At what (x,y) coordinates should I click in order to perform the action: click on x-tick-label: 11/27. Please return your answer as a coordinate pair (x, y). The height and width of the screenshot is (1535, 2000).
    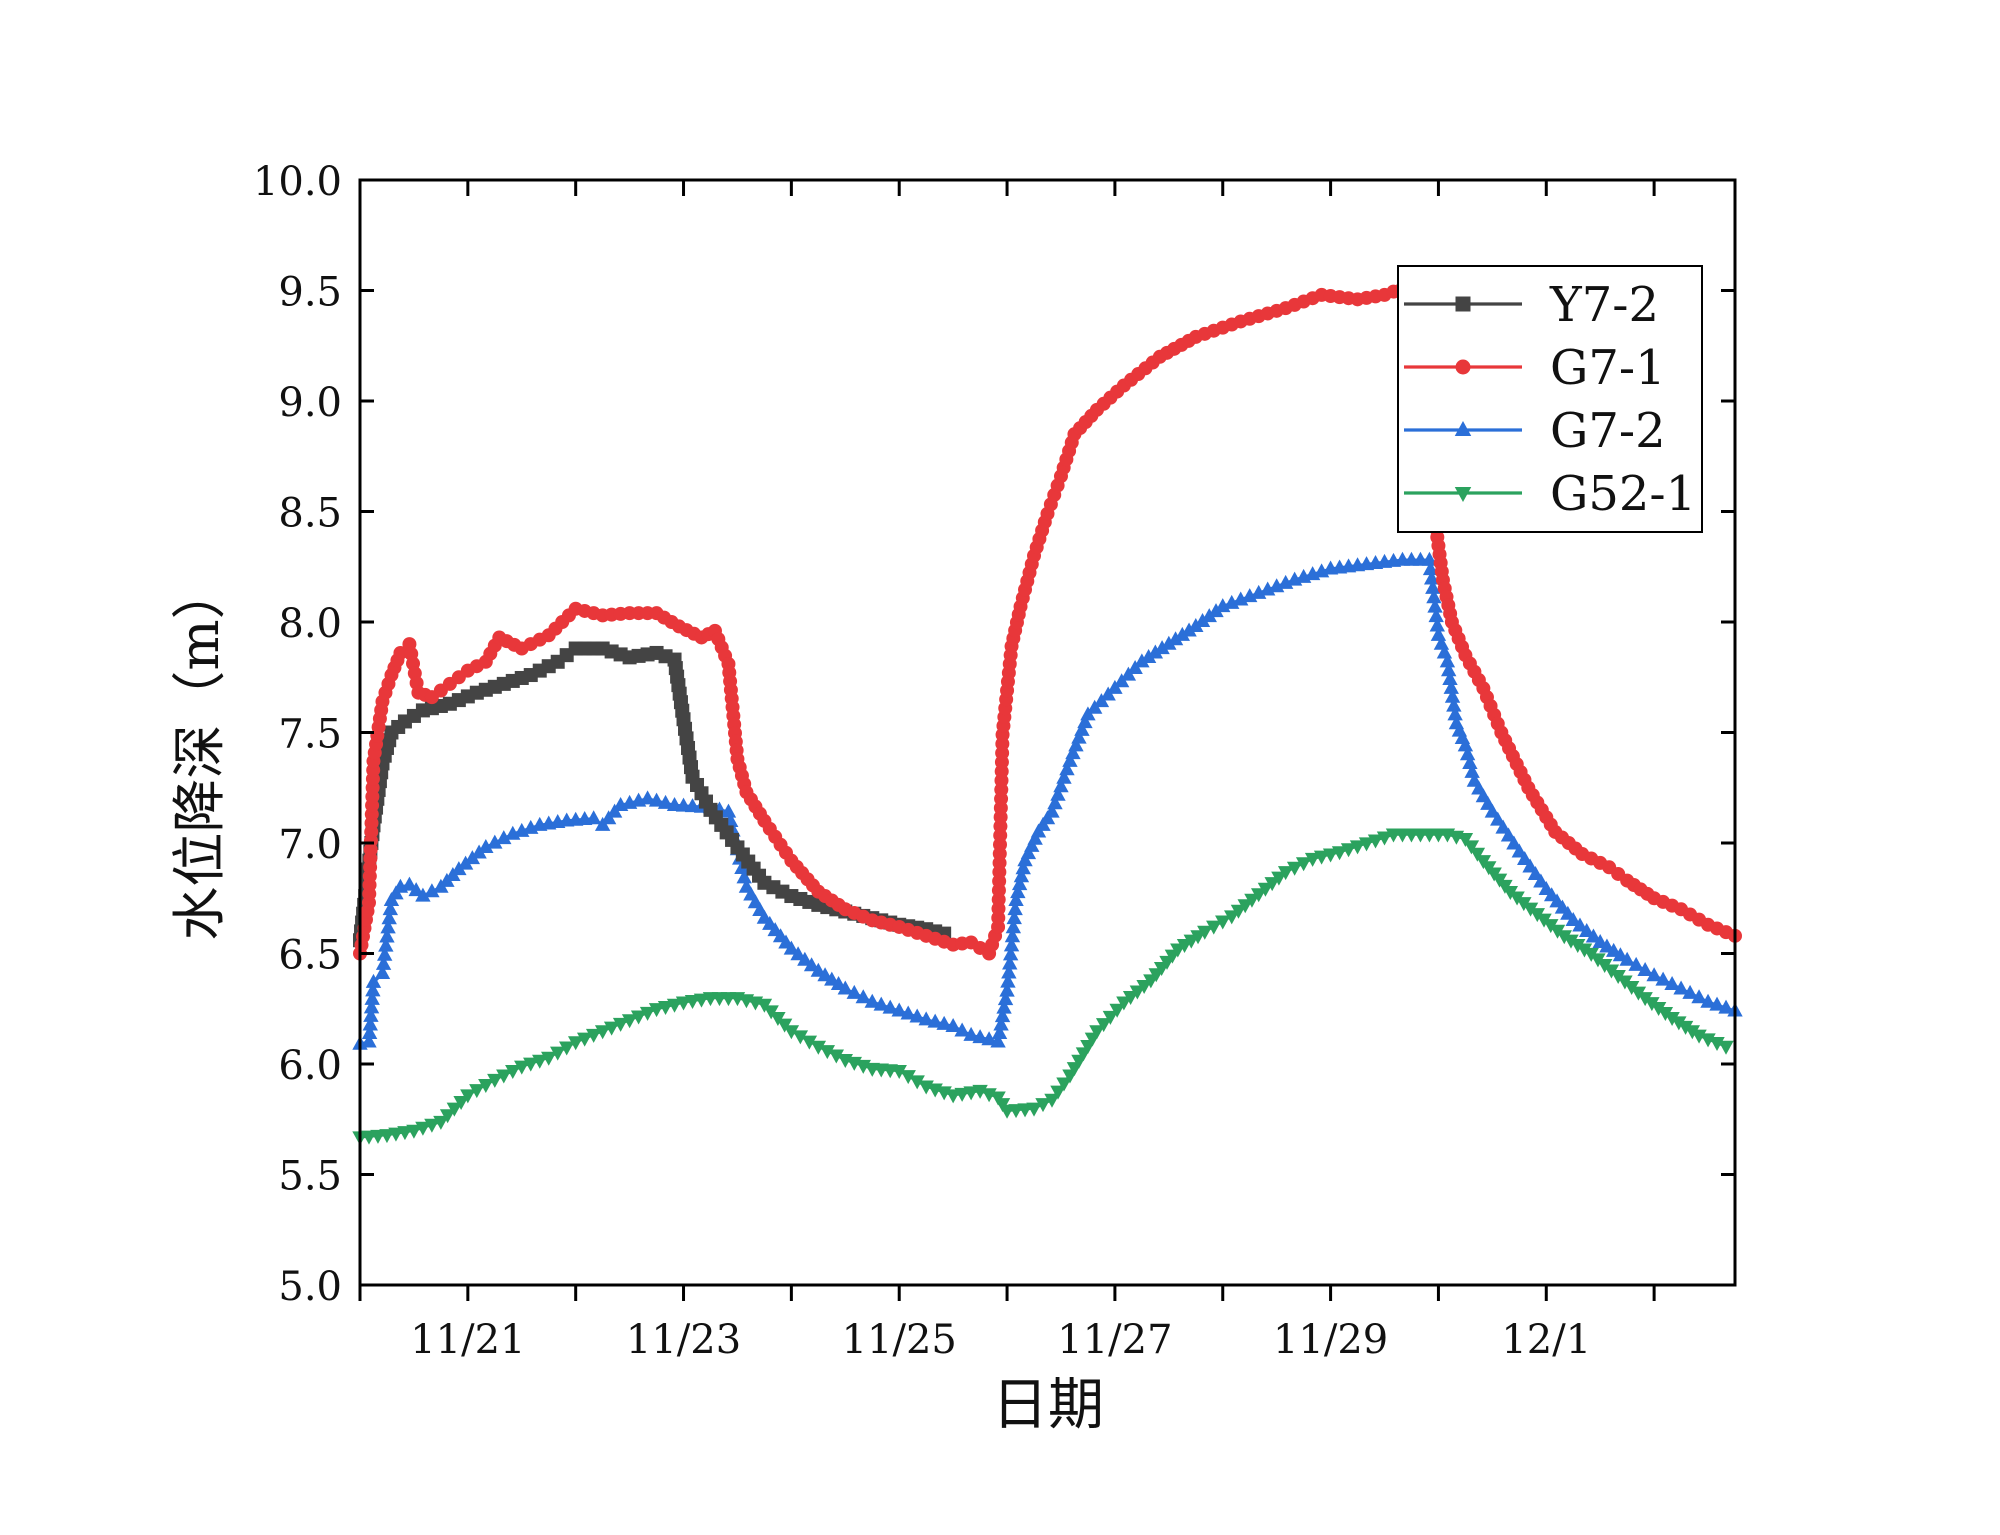
    Looking at the image, I should click on (1114, 1340).